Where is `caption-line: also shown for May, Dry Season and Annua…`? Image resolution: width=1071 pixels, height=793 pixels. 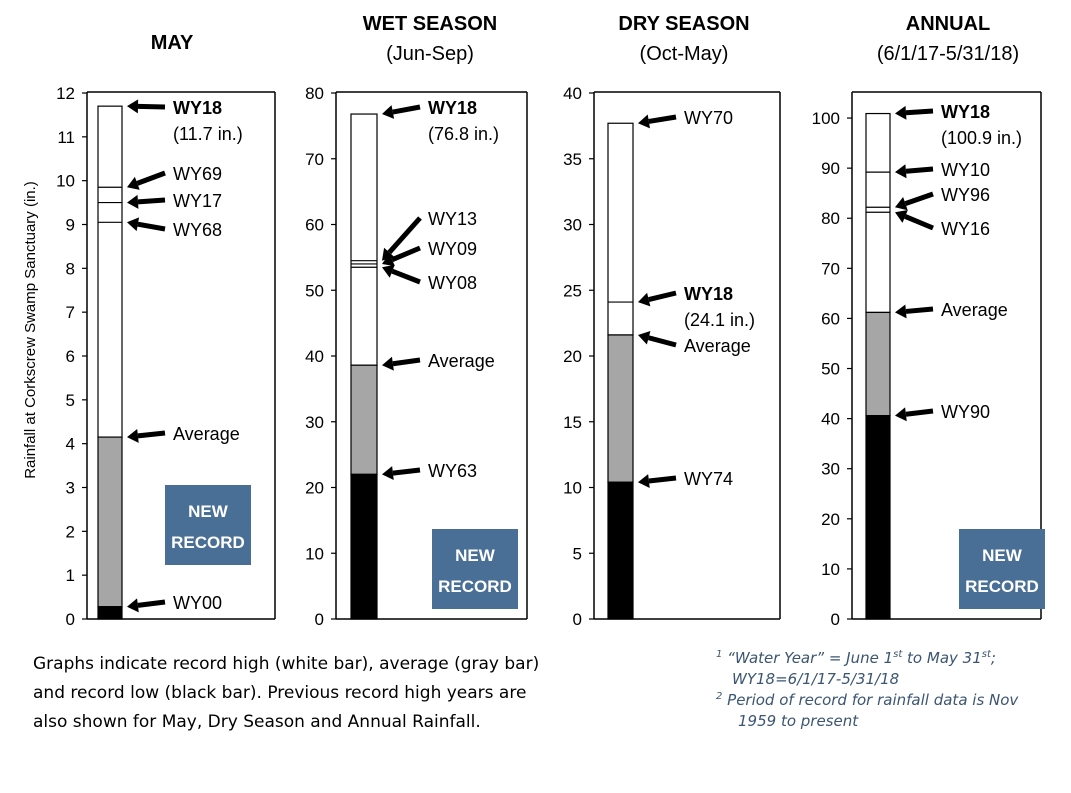 caption-line: also shown for May, Dry Season and Annua… is located at coordinates (257, 722).